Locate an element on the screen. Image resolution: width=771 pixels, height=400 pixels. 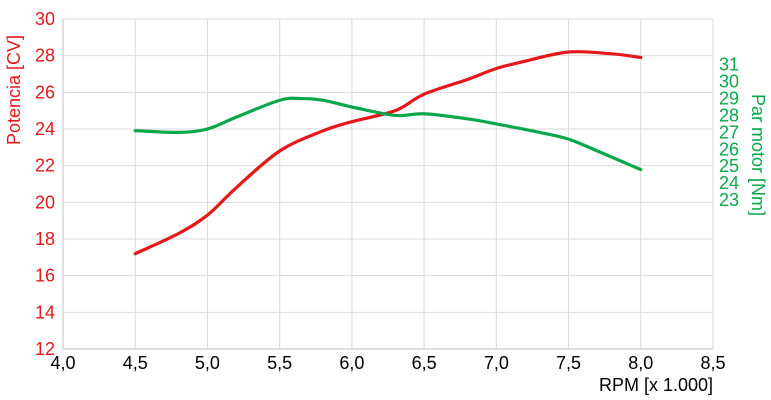
y-right-tick-label: 26 is located at coordinates (729, 149).